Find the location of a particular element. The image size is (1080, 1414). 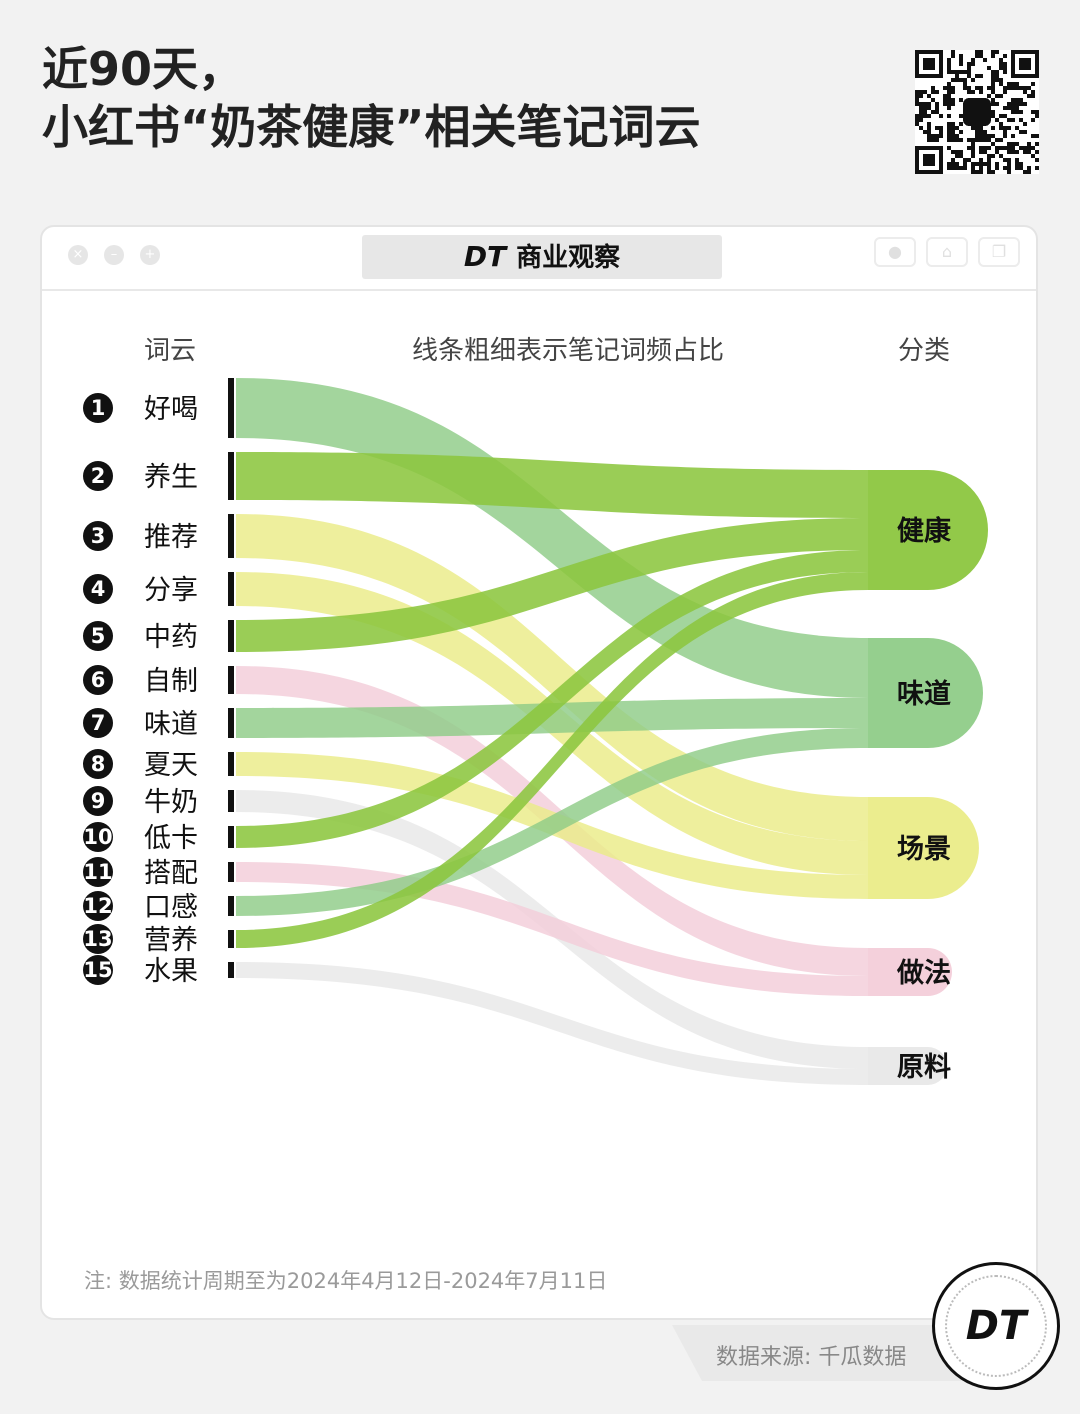

left-column-header: 词云 is located at coordinates (170, 351).